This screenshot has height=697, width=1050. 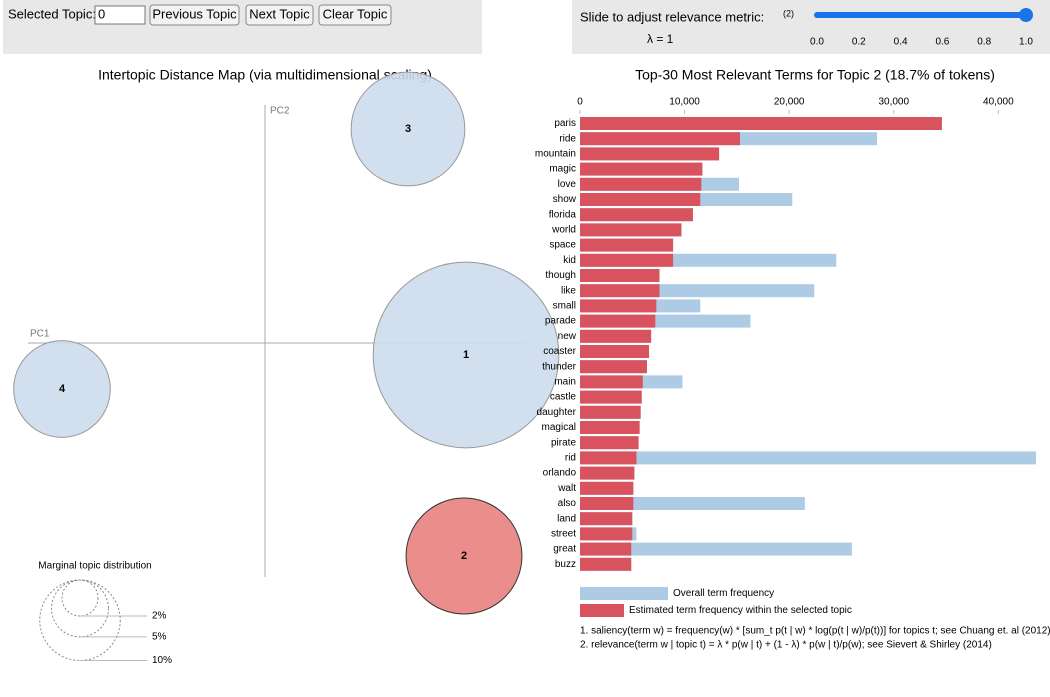 What do you see at coordinates (563, 397) in the screenshot?
I see `y-tick-label: castle` at bounding box center [563, 397].